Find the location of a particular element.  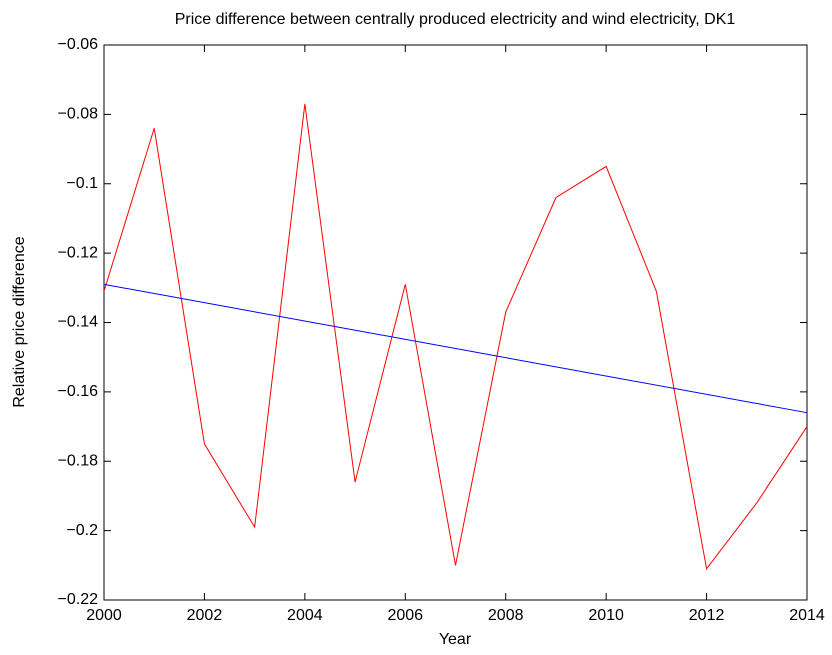

y-tick-label: −0.22 is located at coordinates (78, 599).